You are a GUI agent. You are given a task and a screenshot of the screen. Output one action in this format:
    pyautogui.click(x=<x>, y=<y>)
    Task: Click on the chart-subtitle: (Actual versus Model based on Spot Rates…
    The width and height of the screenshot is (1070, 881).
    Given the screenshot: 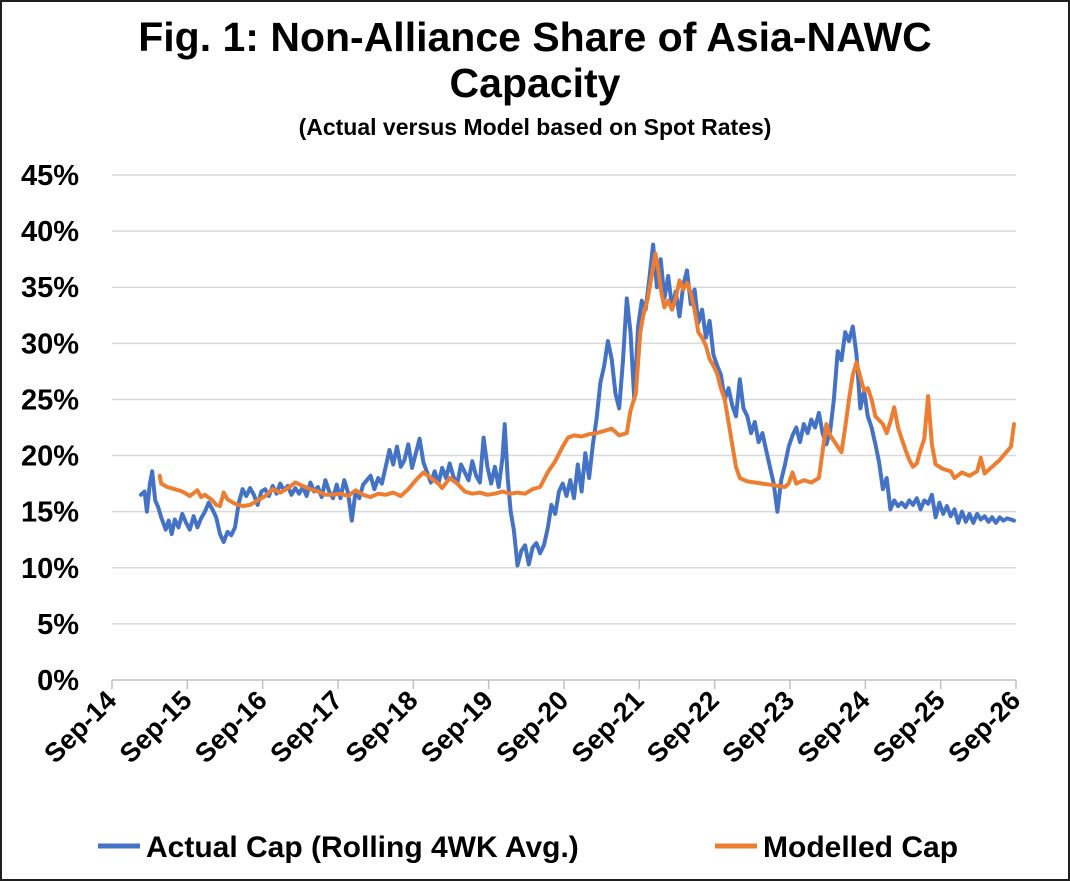 What is the action you would take?
    pyautogui.click(x=535, y=127)
    